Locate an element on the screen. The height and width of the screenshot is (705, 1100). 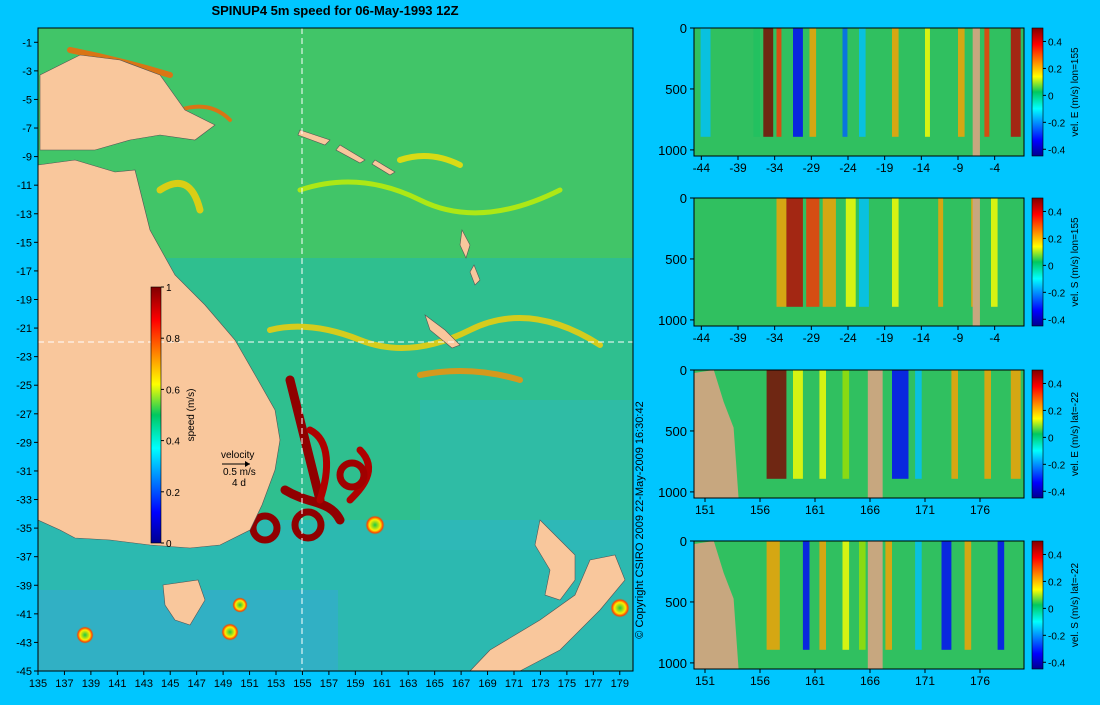
speed-colorbar-tick-label: 0.6 is located at coordinates (173, 390).